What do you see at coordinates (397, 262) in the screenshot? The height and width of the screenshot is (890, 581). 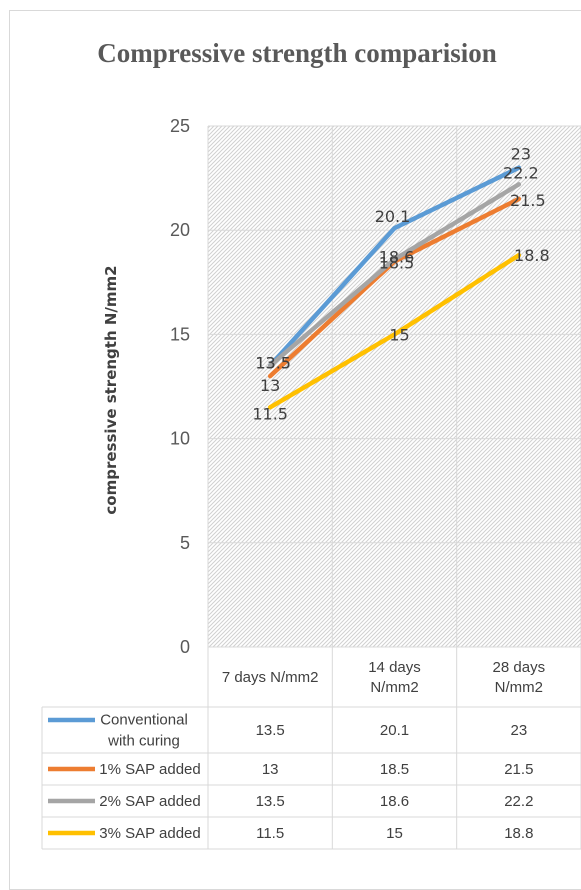 I see `data-label: 18.5` at bounding box center [397, 262].